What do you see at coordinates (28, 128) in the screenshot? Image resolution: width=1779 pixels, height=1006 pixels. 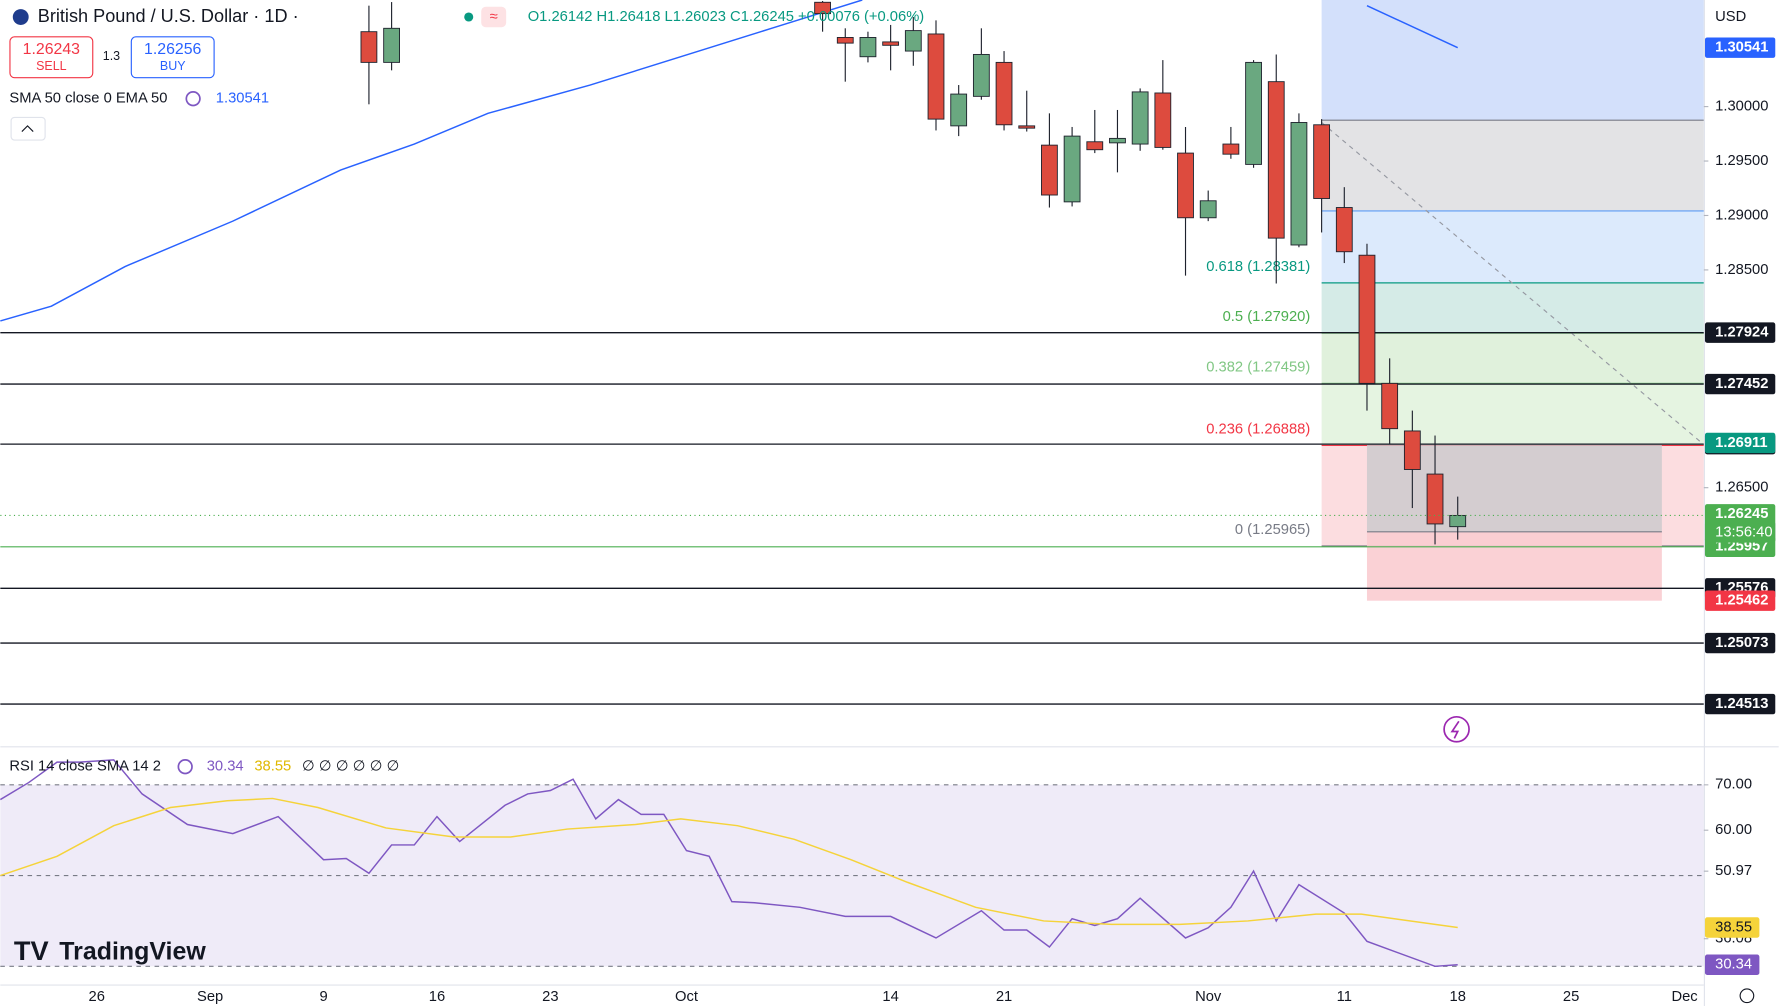 I see `collapse-button` at bounding box center [28, 128].